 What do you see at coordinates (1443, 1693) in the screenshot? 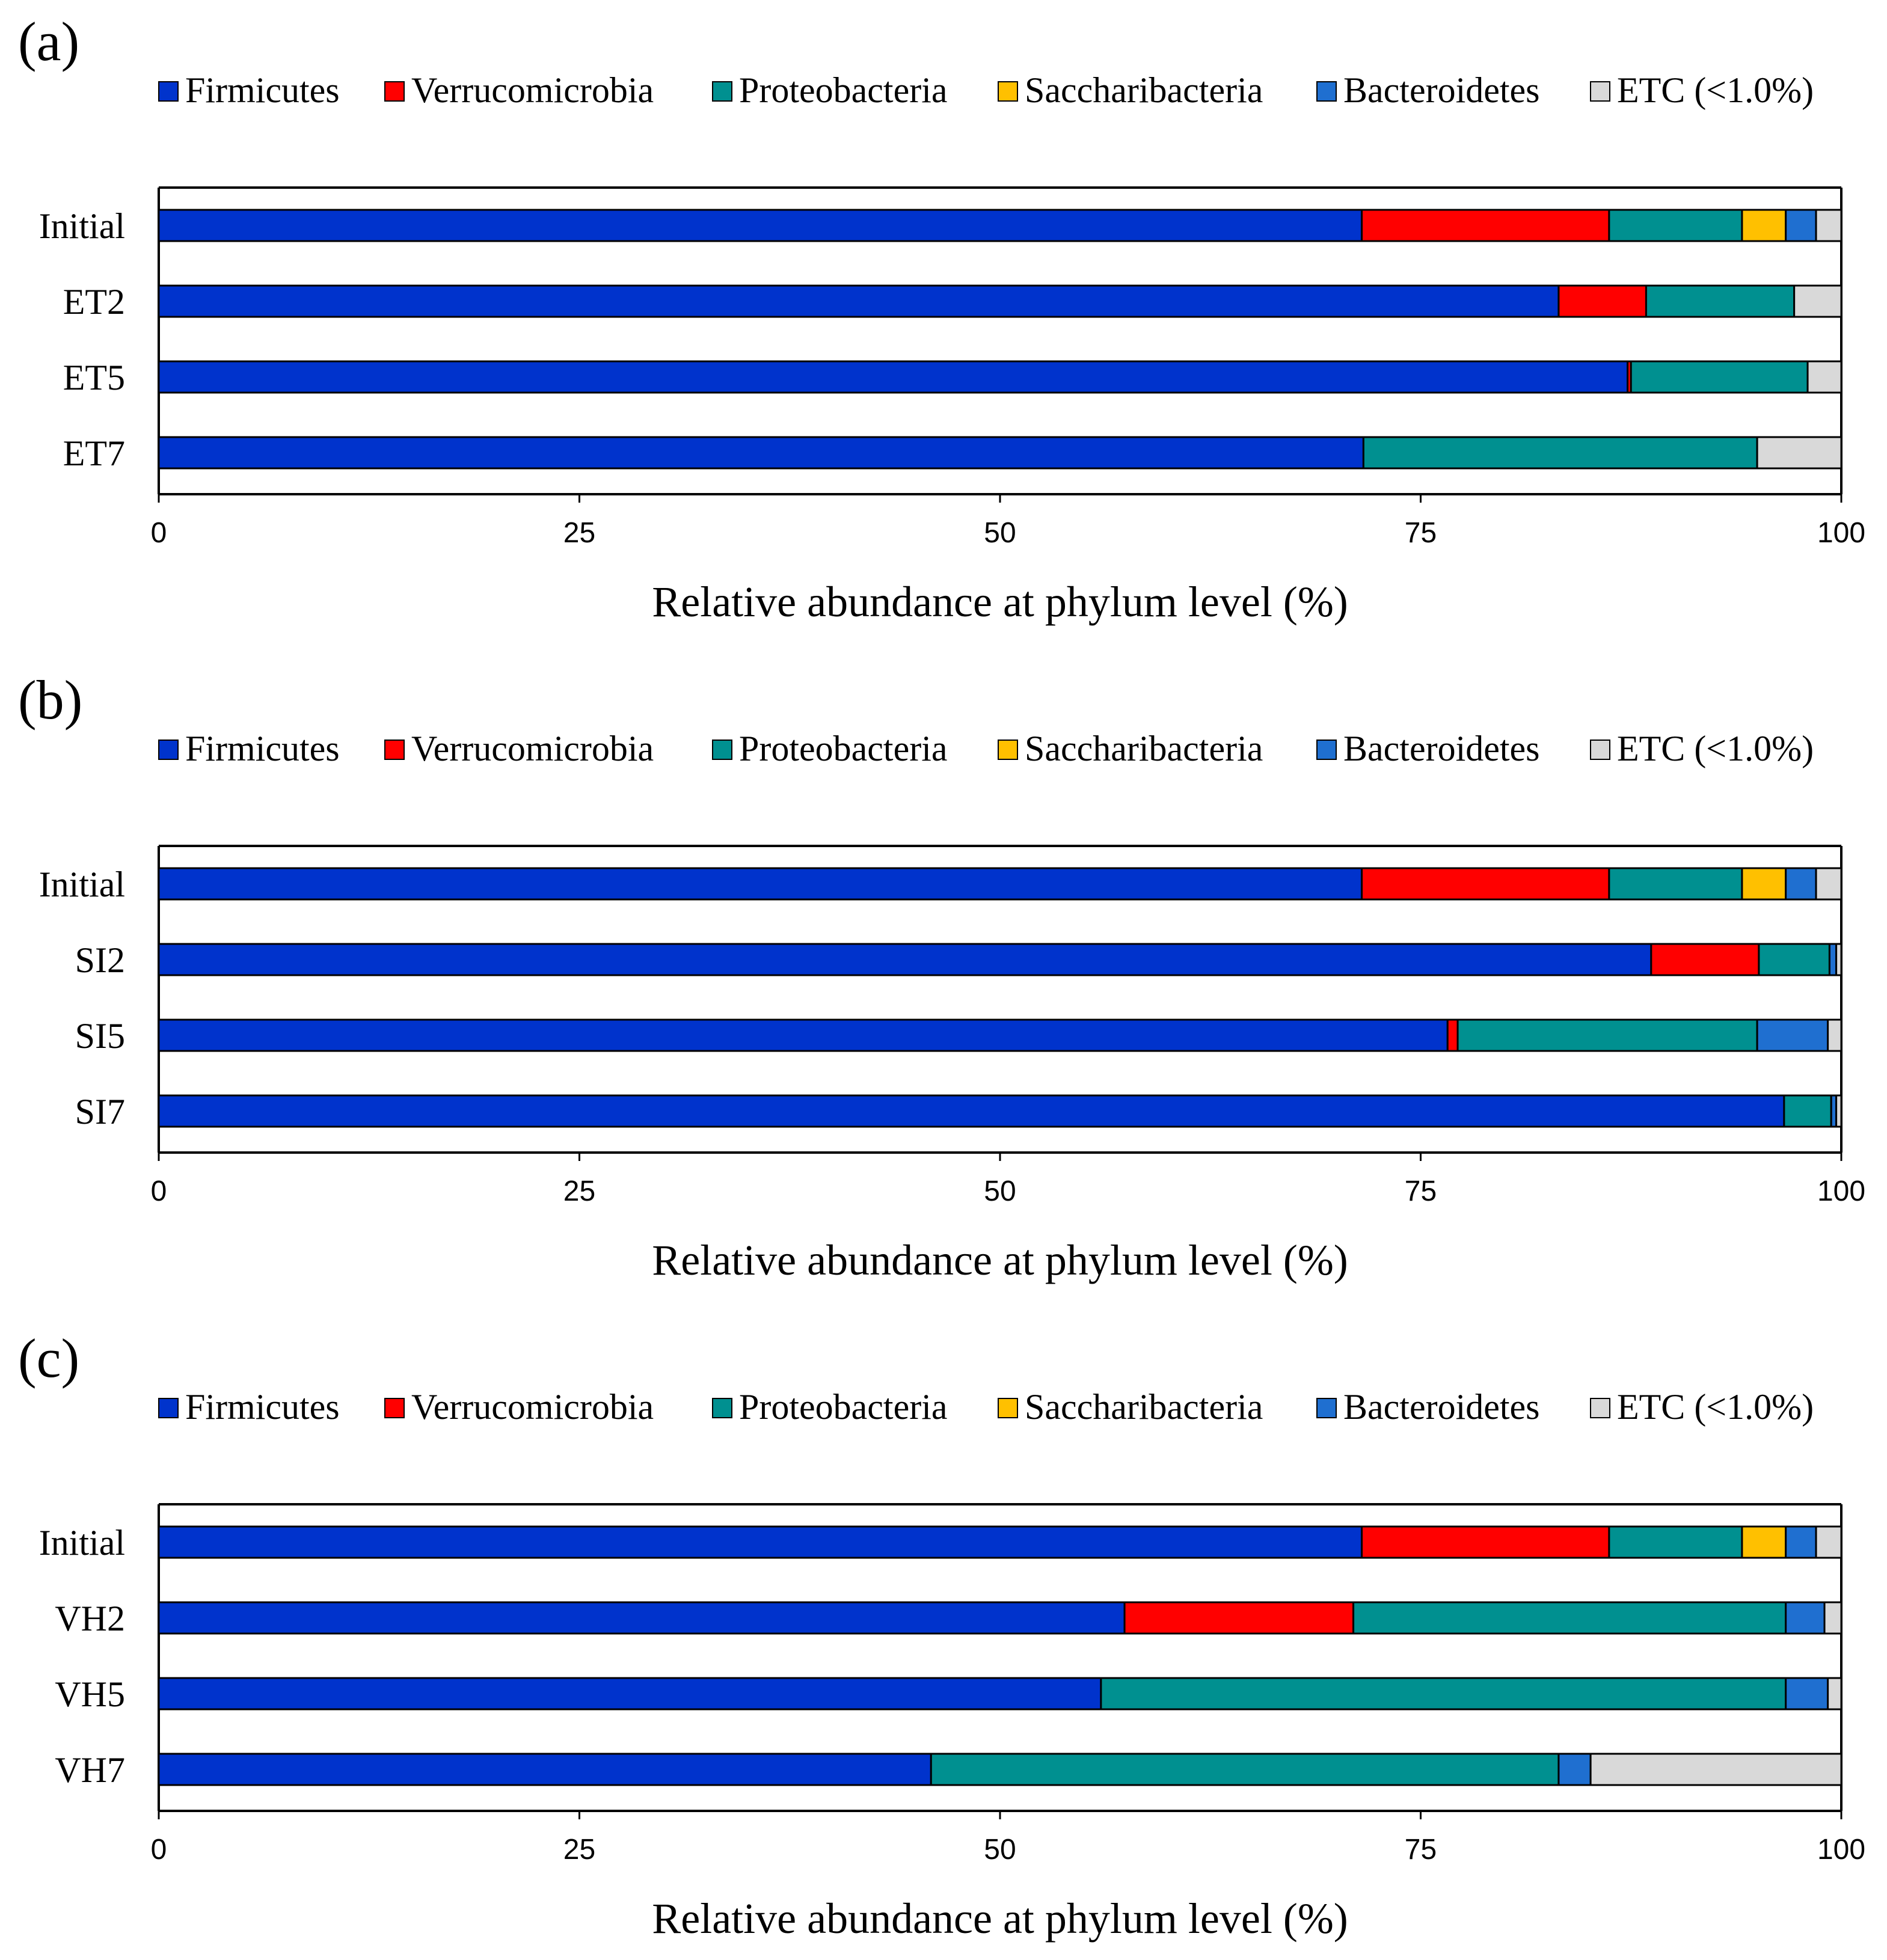
I see `bar-segment-vh5-proteobacteria` at bounding box center [1443, 1693].